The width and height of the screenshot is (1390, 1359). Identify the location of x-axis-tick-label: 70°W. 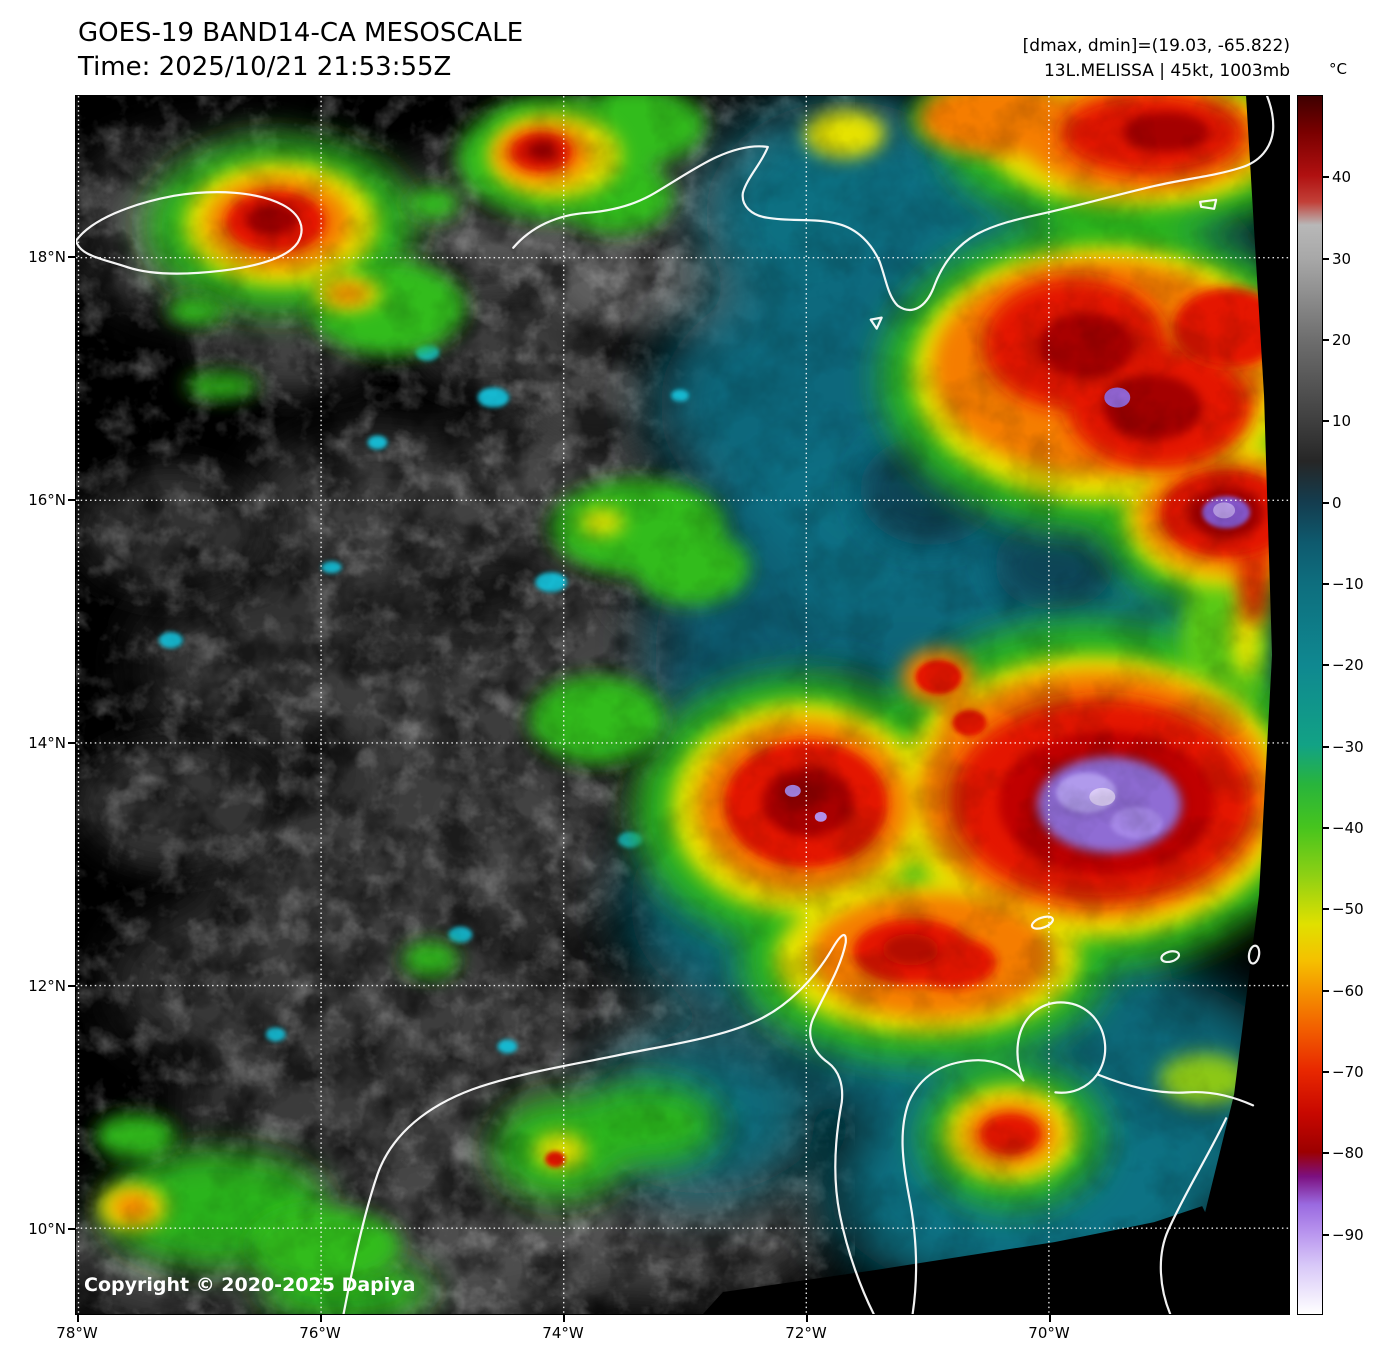
(1049, 1333).